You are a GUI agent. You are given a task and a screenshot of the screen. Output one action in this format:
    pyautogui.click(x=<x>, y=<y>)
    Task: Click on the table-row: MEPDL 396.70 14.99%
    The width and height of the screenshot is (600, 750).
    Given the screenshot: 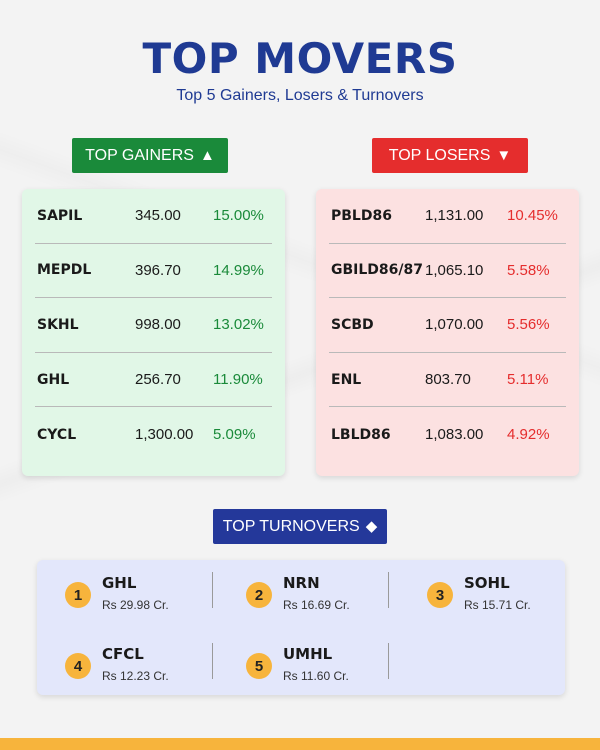 What is the action you would take?
    pyautogui.click(x=153, y=271)
    